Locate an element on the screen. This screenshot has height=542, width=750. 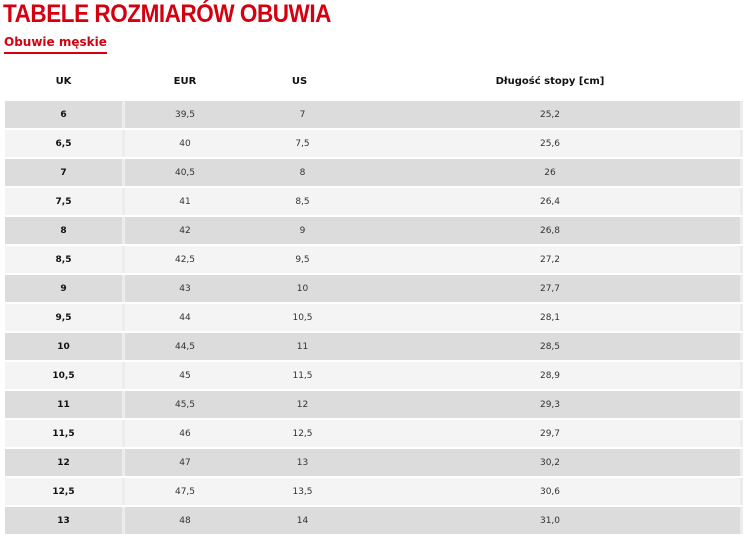
cell-us: 8 is located at coordinates (302, 172).